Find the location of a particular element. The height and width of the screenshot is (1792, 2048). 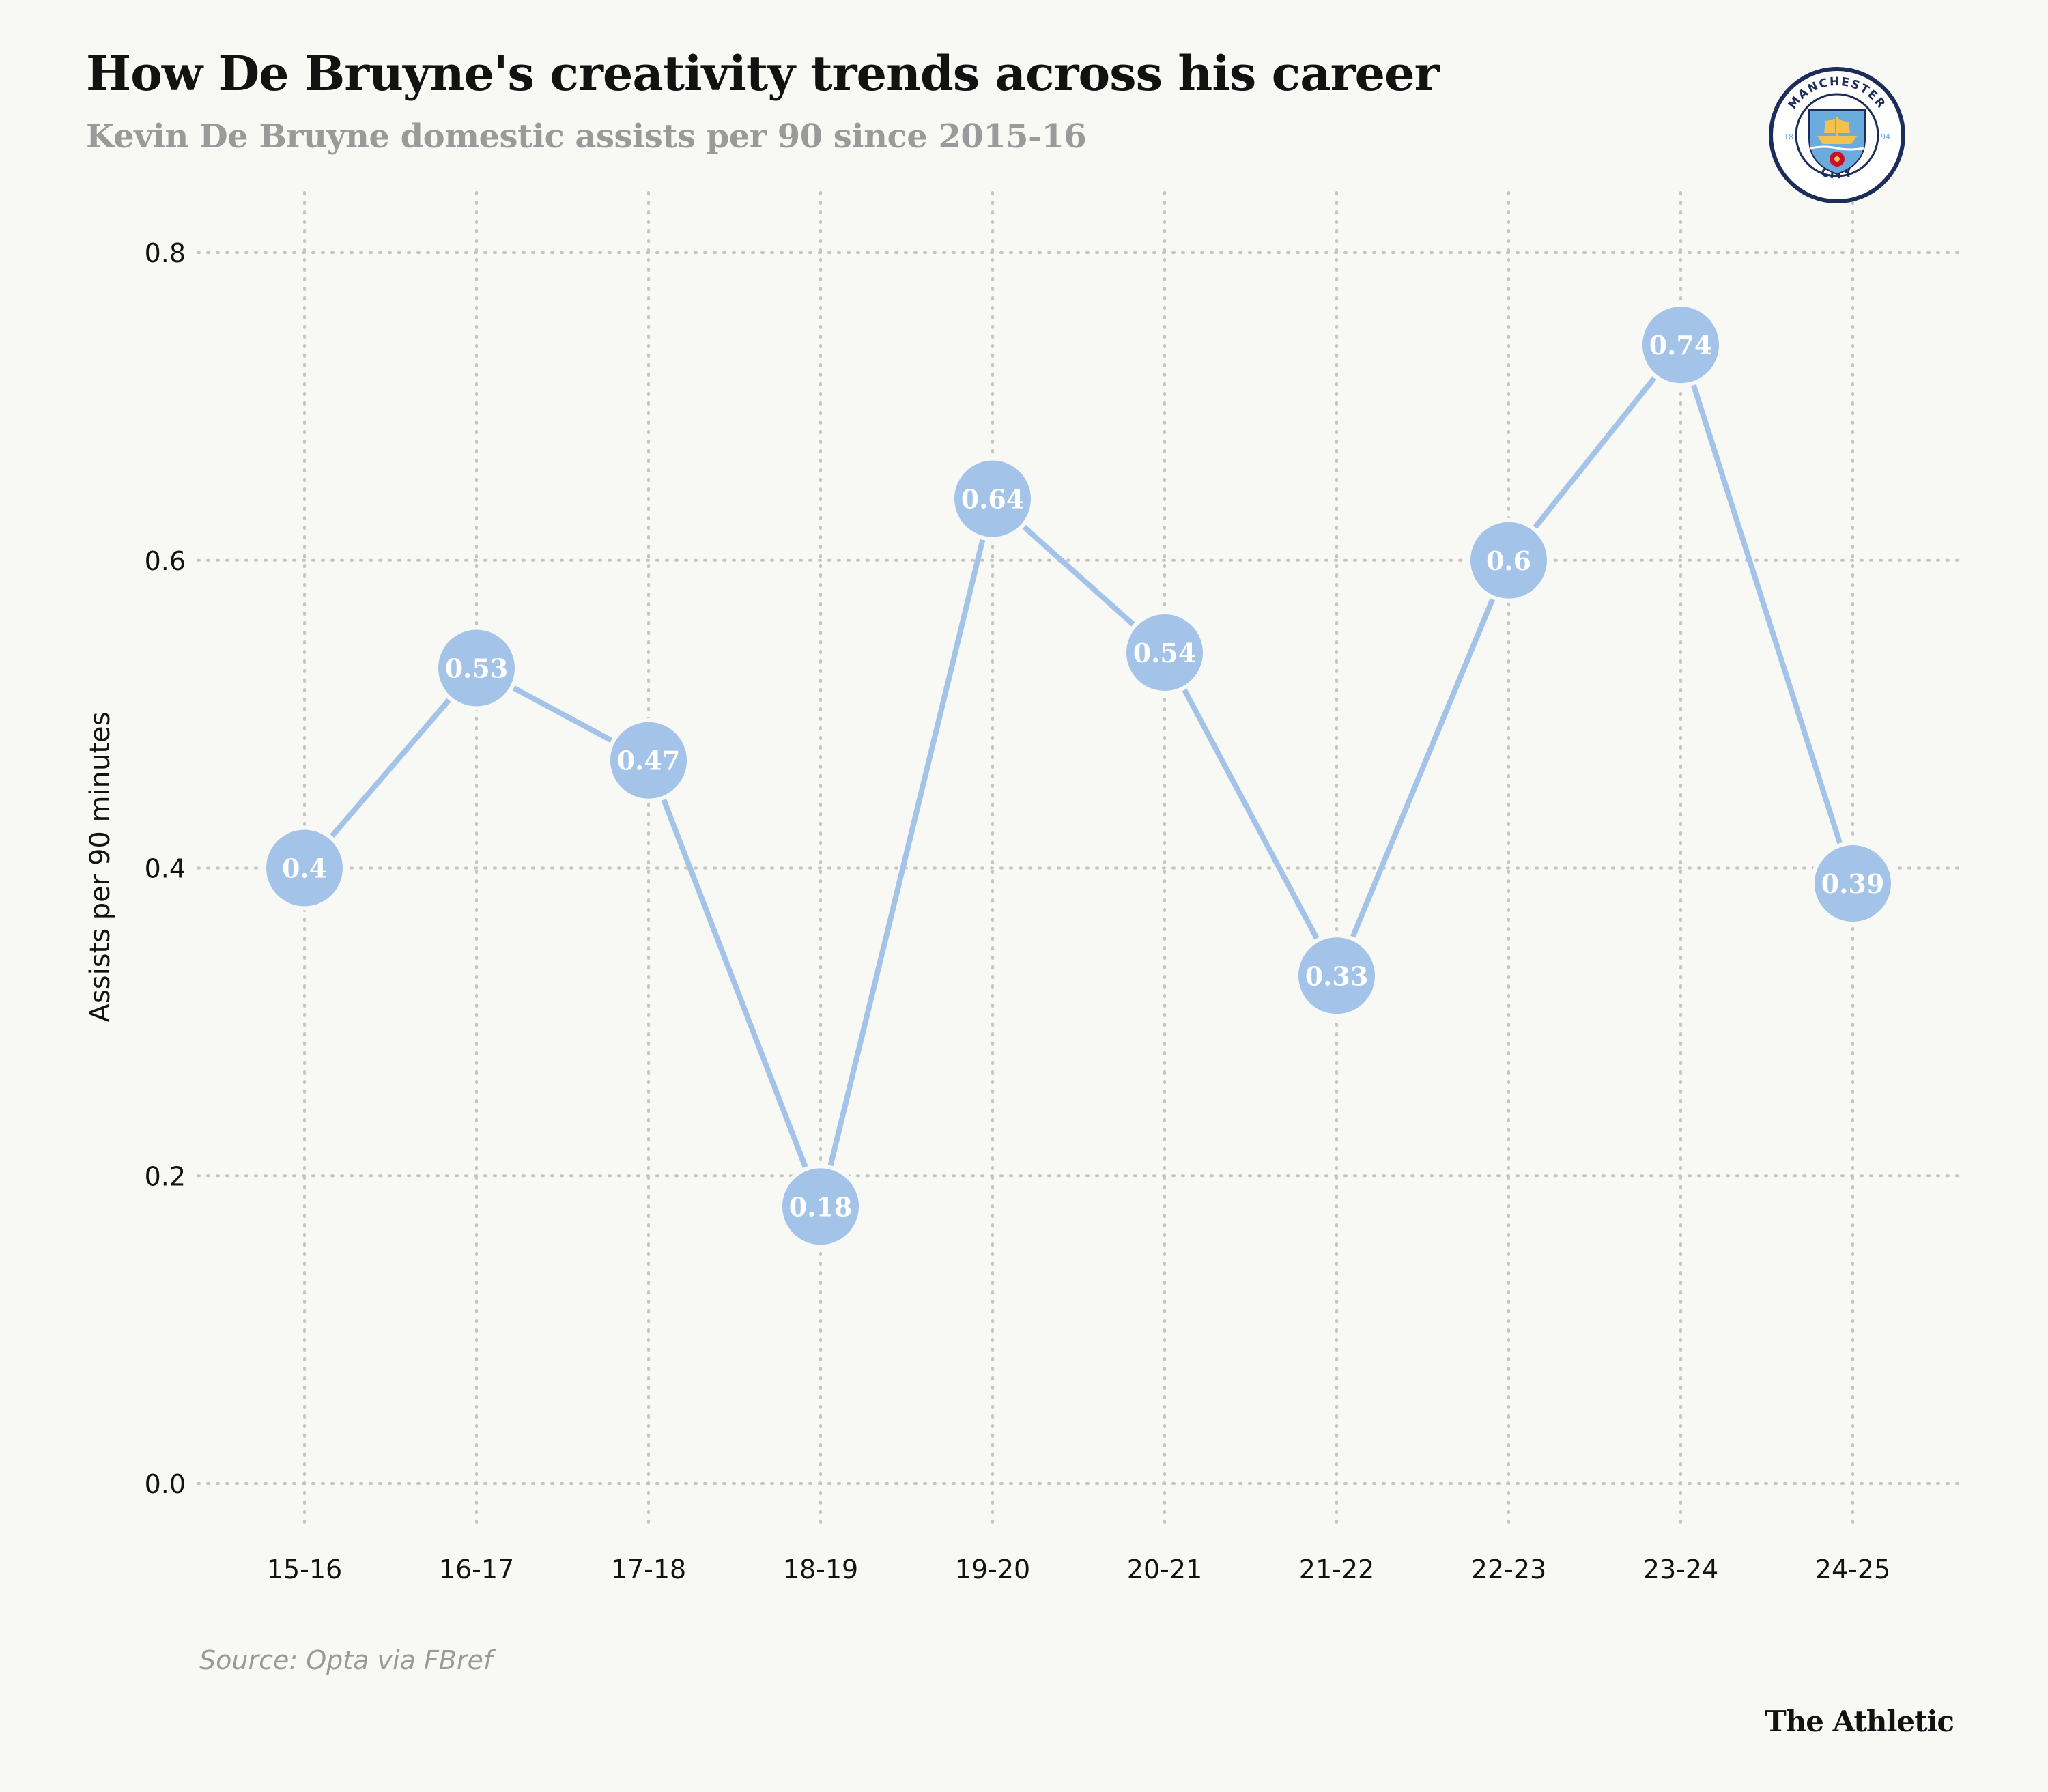

data-label: 0.39 is located at coordinates (1853, 883).